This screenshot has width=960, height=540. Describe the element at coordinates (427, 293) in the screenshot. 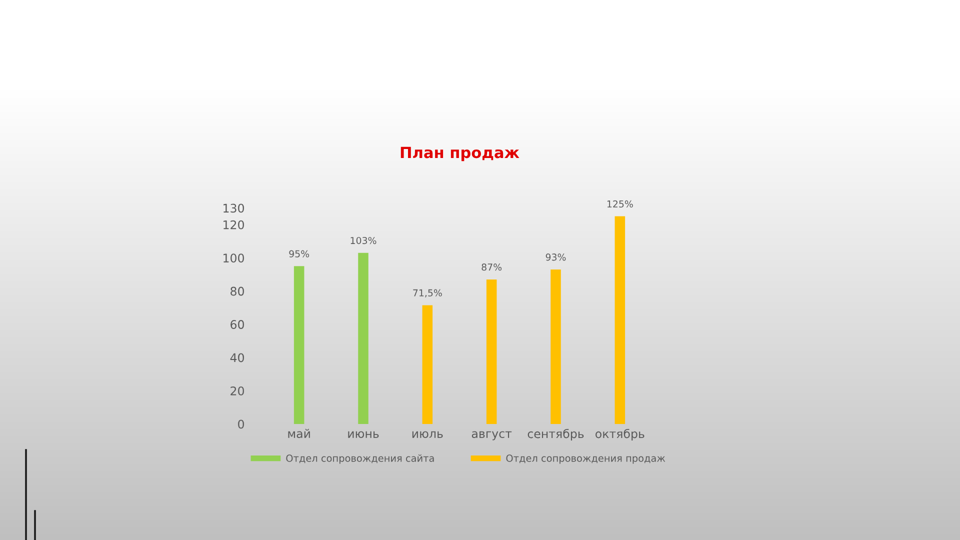

I see `data-label: 71,5%` at that location.